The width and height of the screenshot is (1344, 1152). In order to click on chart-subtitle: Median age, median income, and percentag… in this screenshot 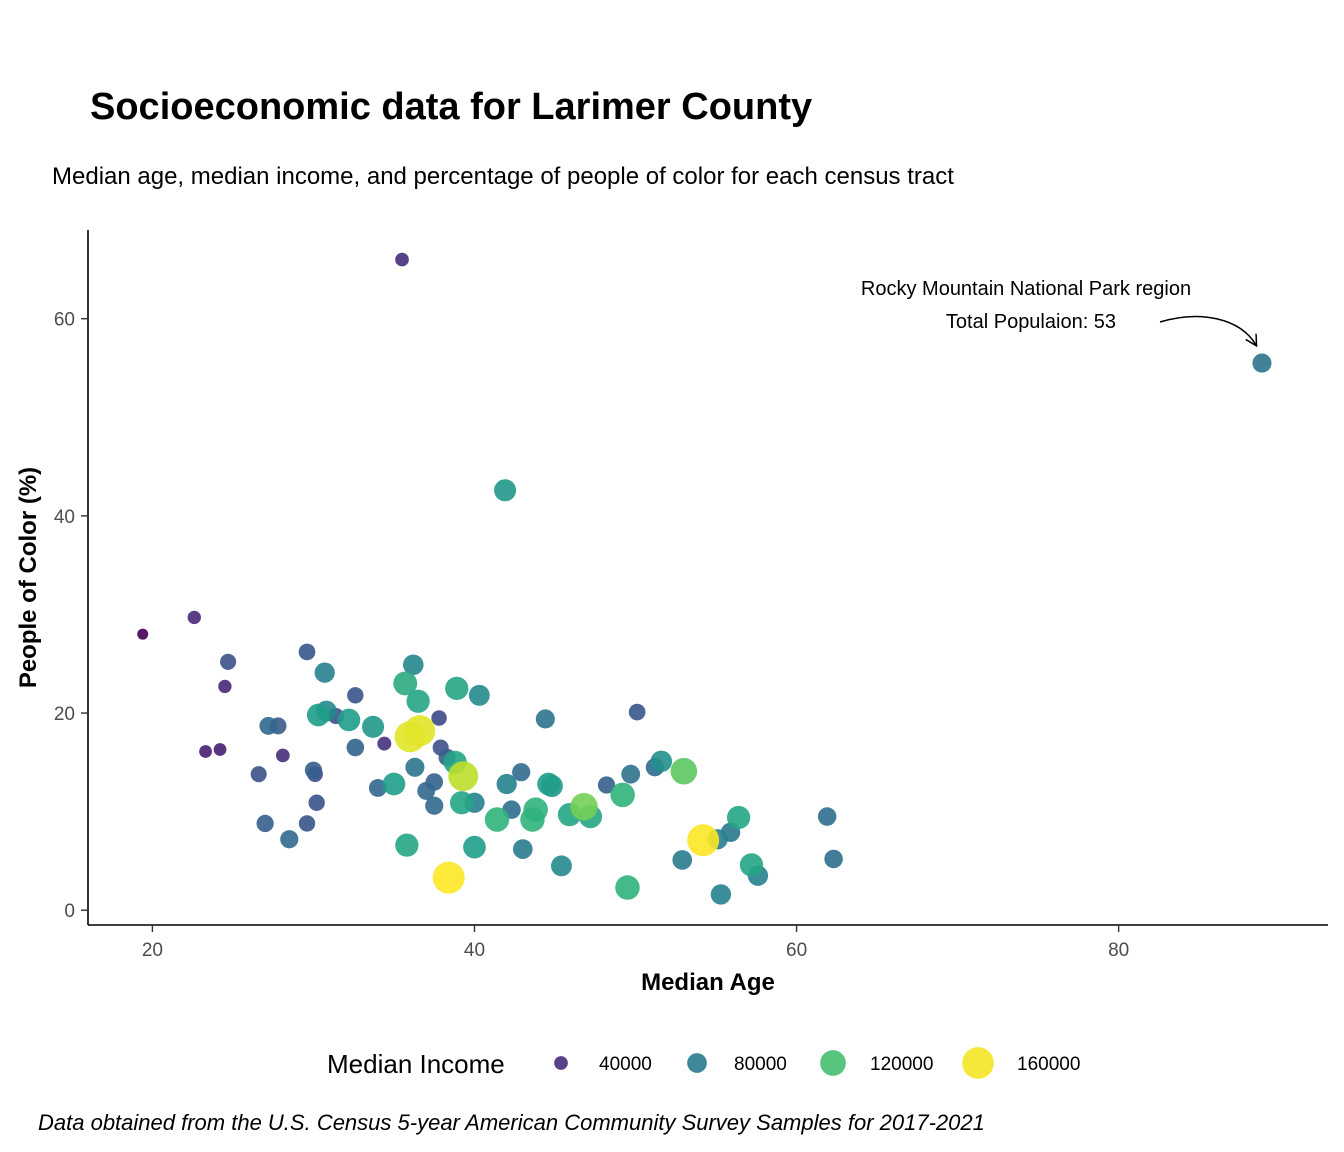, I will do `click(503, 176)`.